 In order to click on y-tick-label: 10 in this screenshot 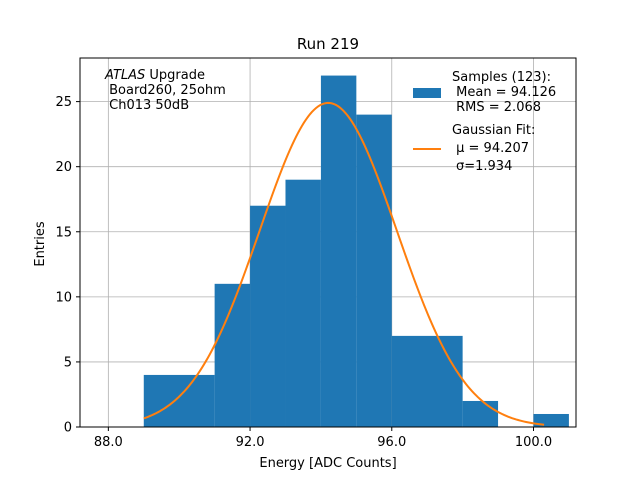, I will do `click(63, 297)`.